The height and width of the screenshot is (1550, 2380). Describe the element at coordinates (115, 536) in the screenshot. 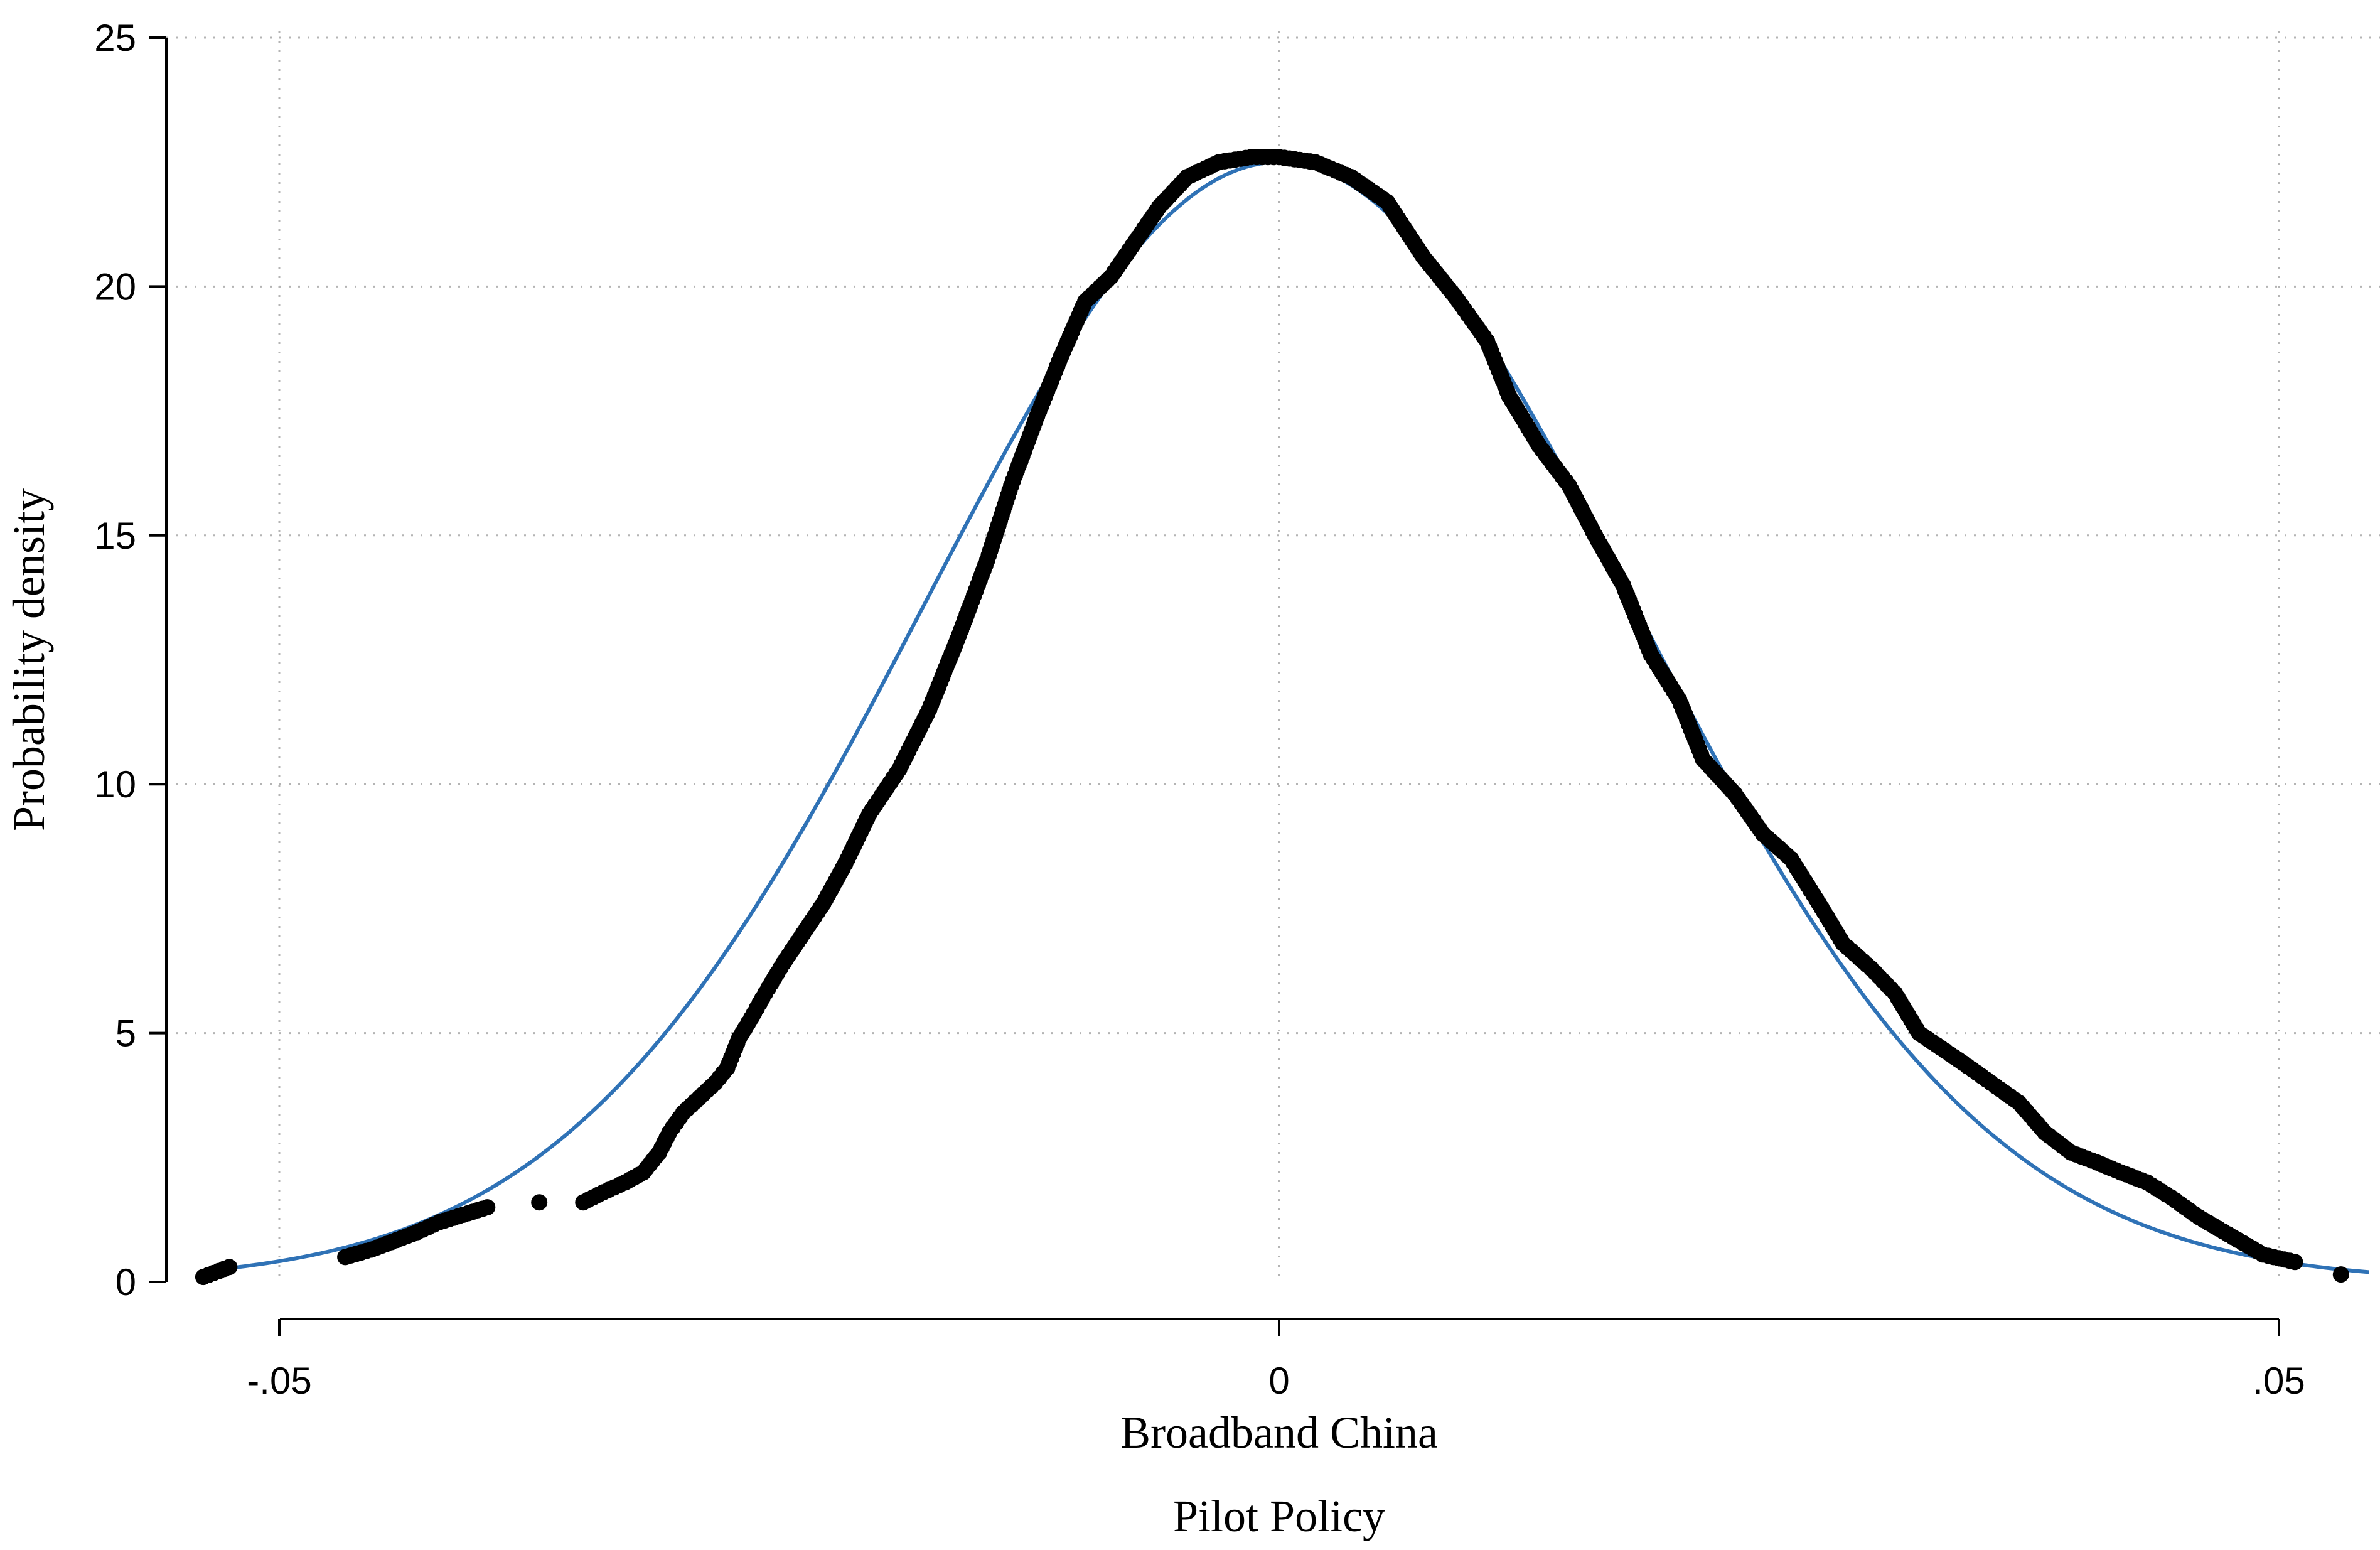

I see `y-tick-label: 15` at that location.